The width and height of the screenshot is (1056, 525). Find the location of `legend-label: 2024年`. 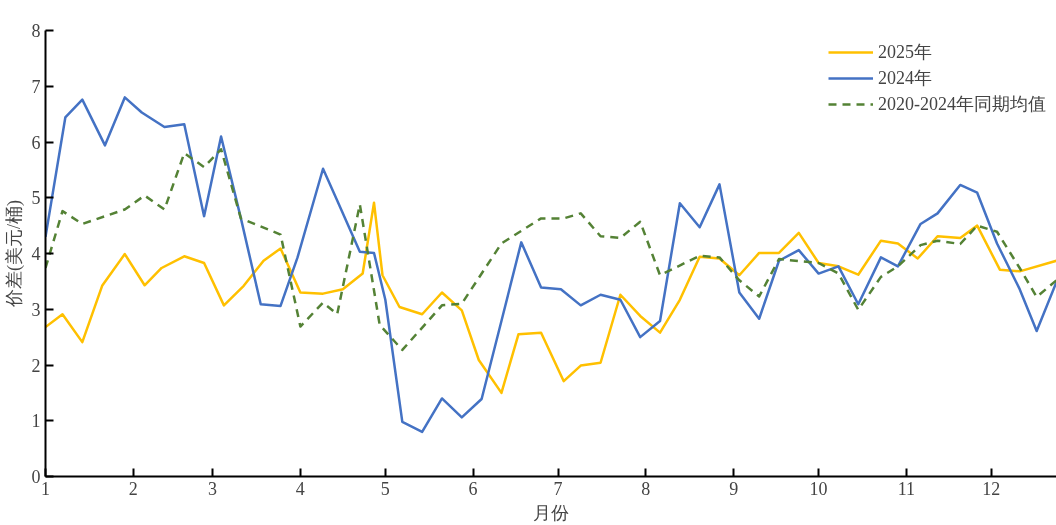

legend-label: 2024年 is located at coordinates (905, 78).